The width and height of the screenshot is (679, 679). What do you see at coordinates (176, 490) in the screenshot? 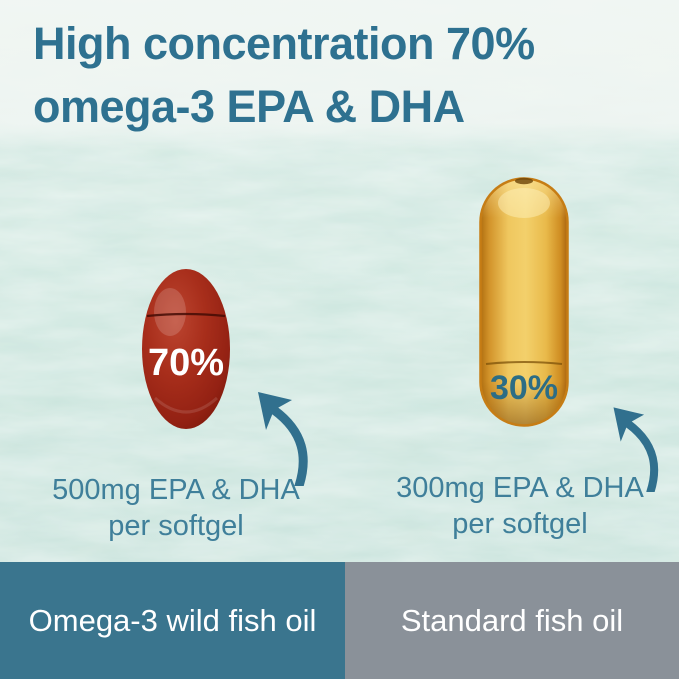
I see `wild-caption-dose: 500mg EPA & DHA` at bounding box center [176, 490].